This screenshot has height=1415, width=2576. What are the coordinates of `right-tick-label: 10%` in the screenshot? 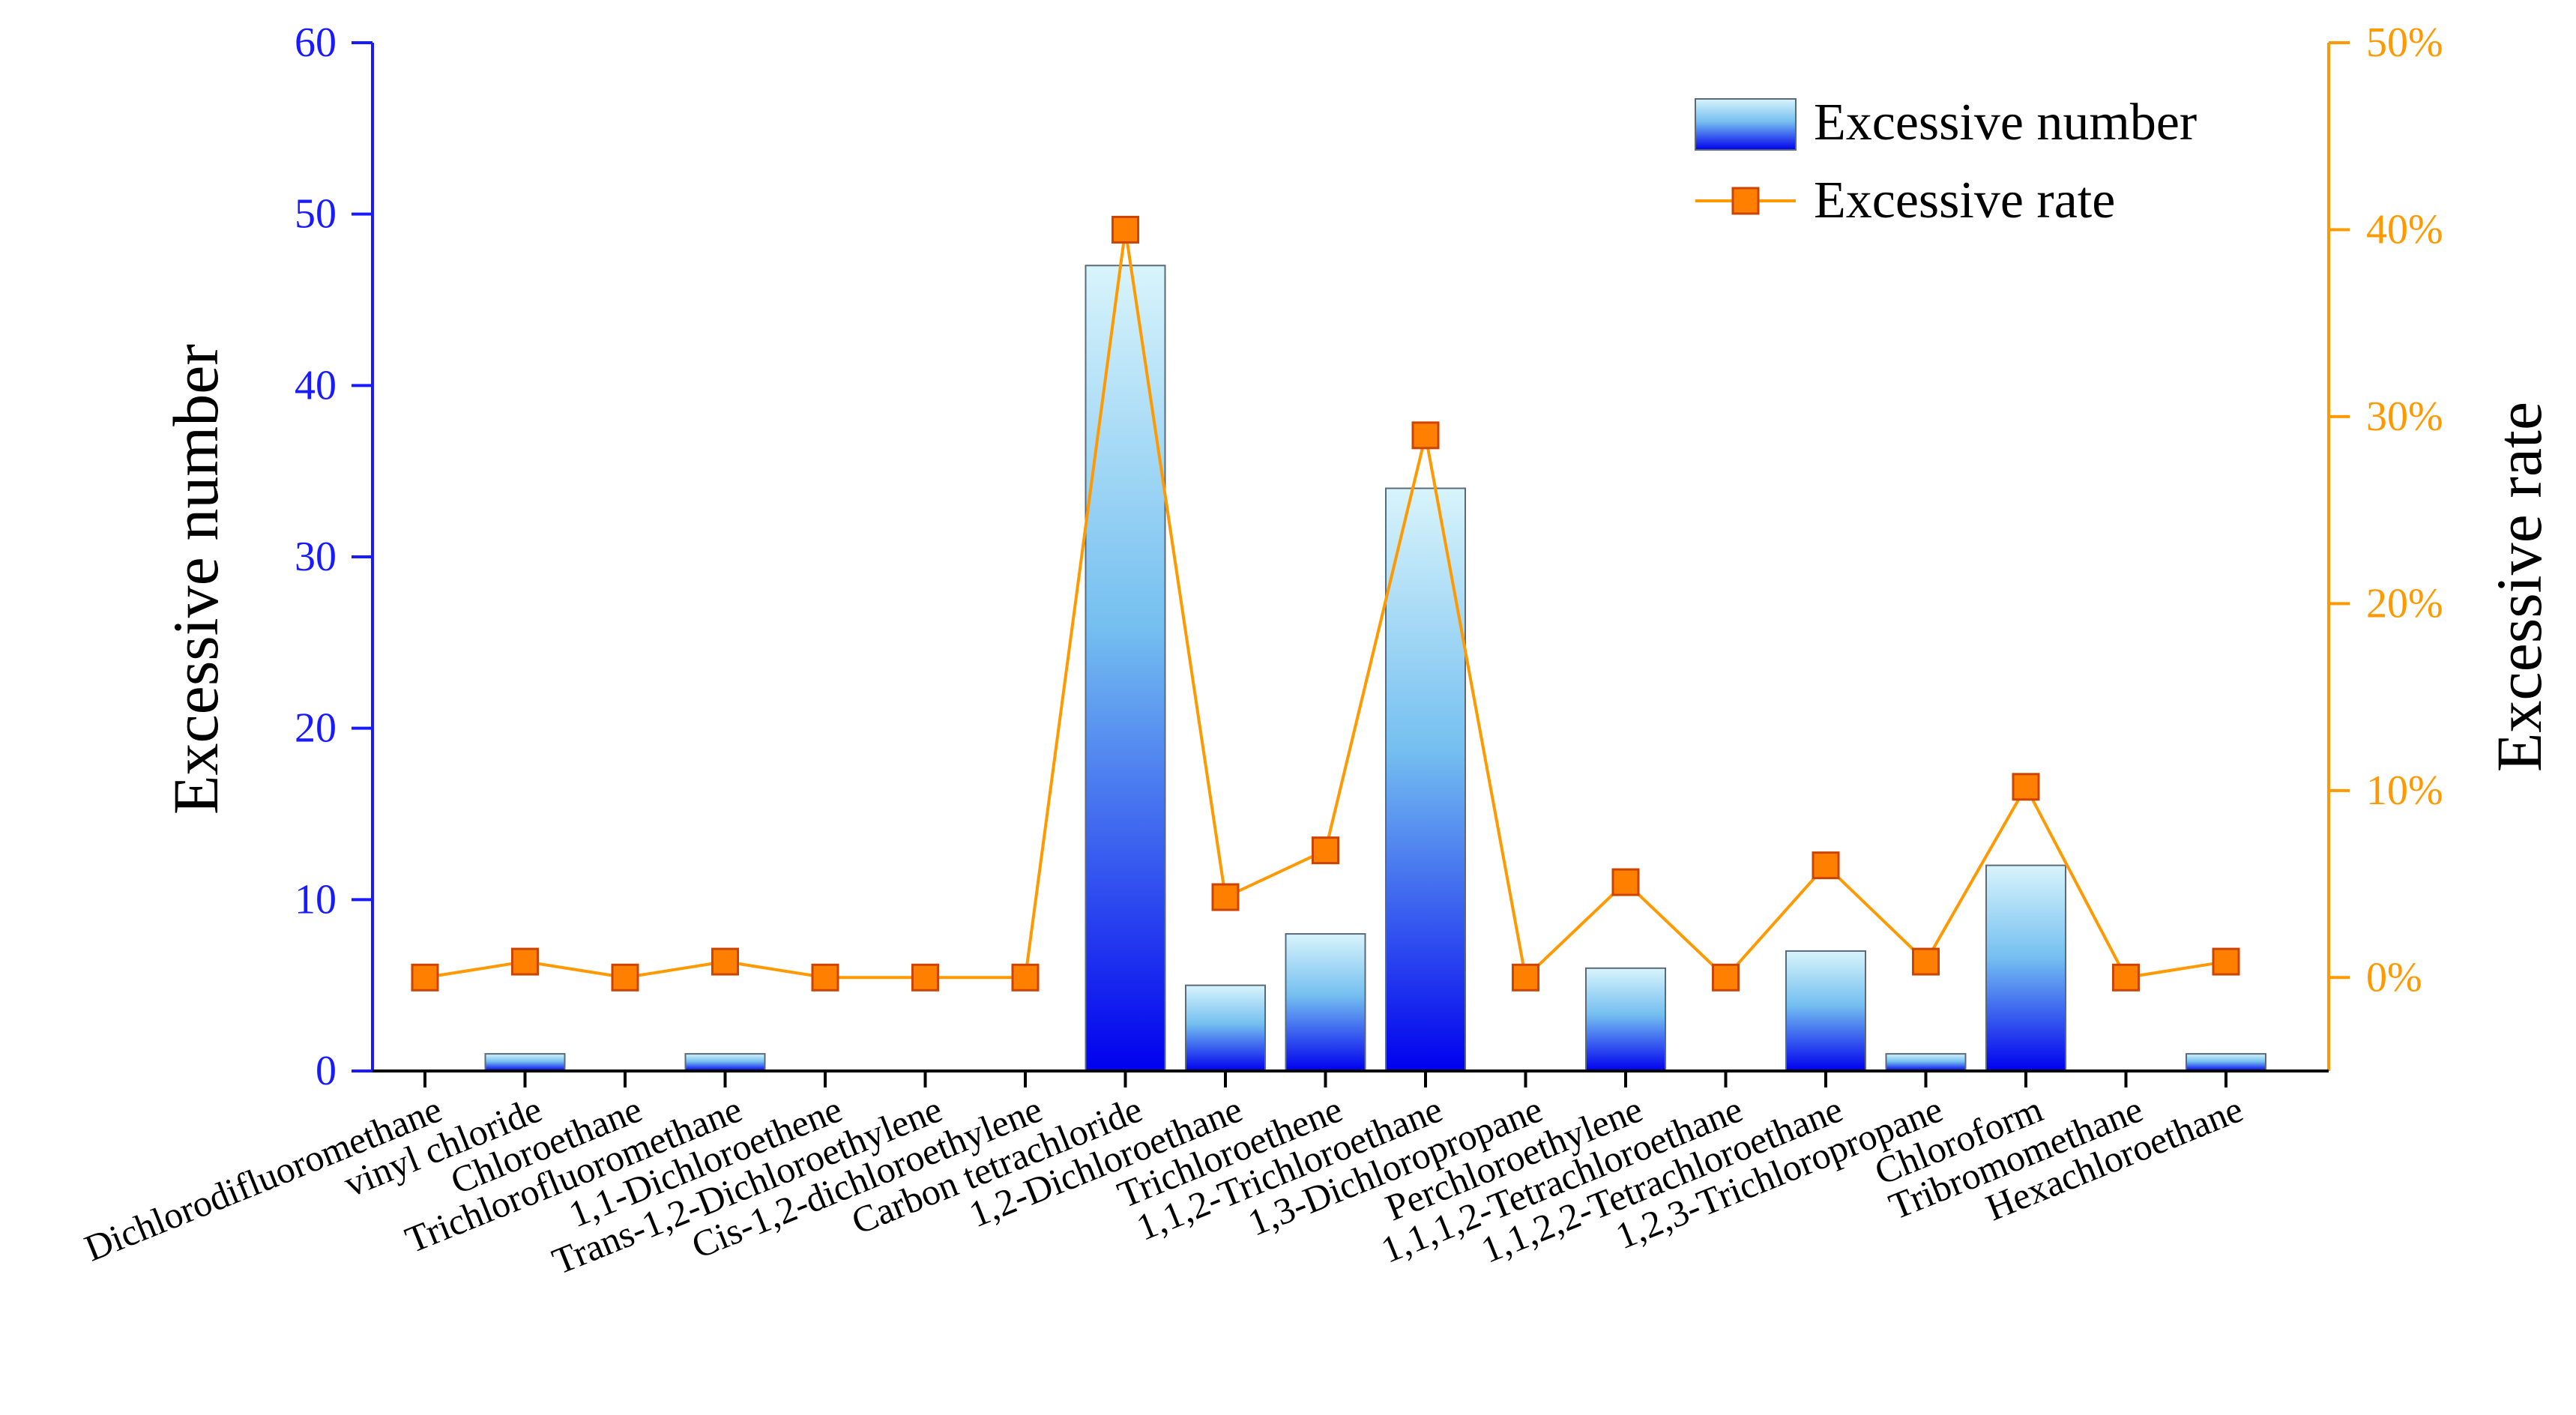 It's located at (2404, 790).